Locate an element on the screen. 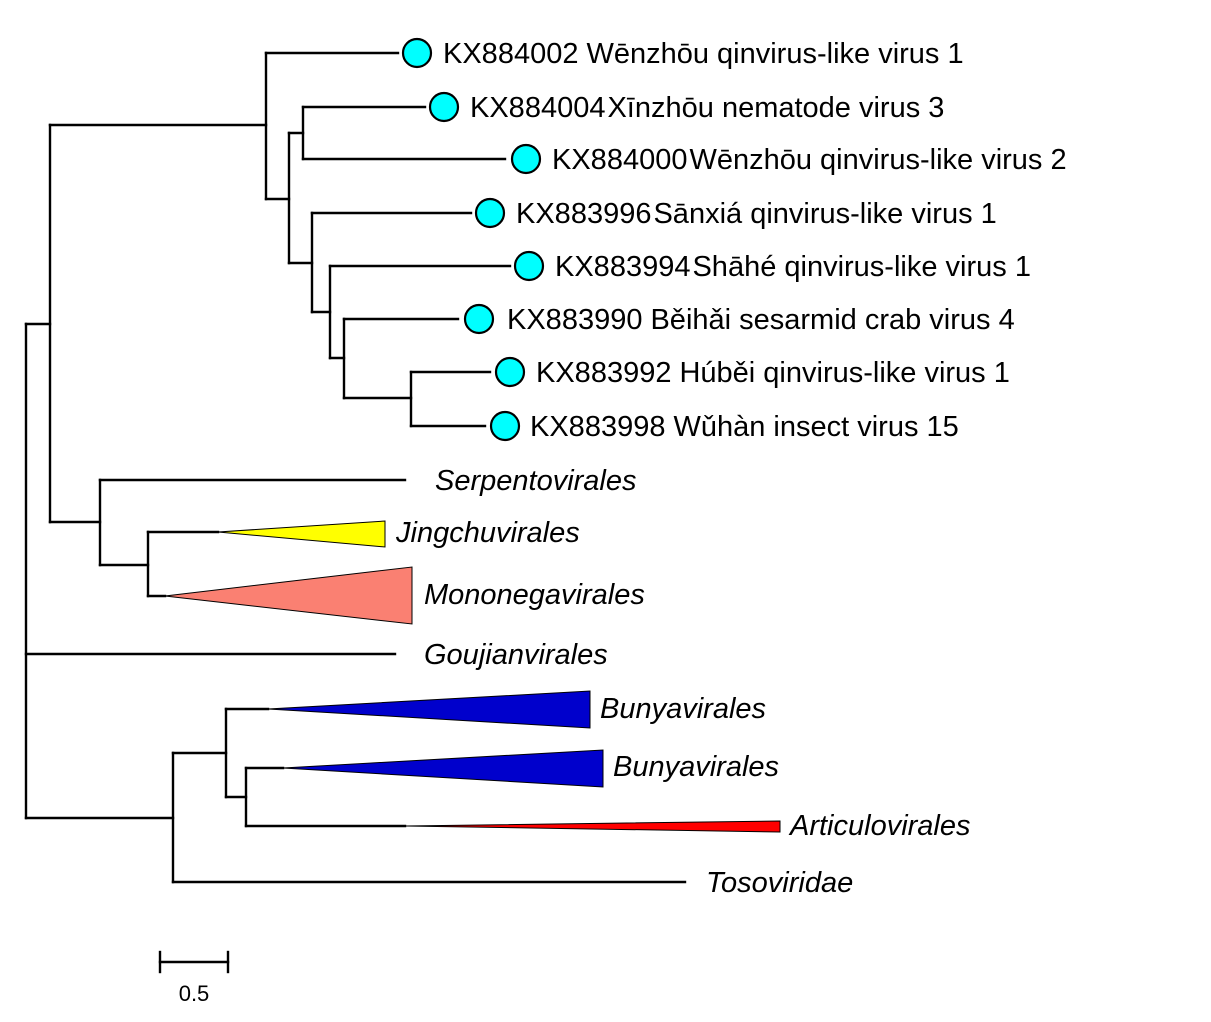  leaf-name: Shāhé qinvirus-like virus 1 is located at coordinates (861, 267).